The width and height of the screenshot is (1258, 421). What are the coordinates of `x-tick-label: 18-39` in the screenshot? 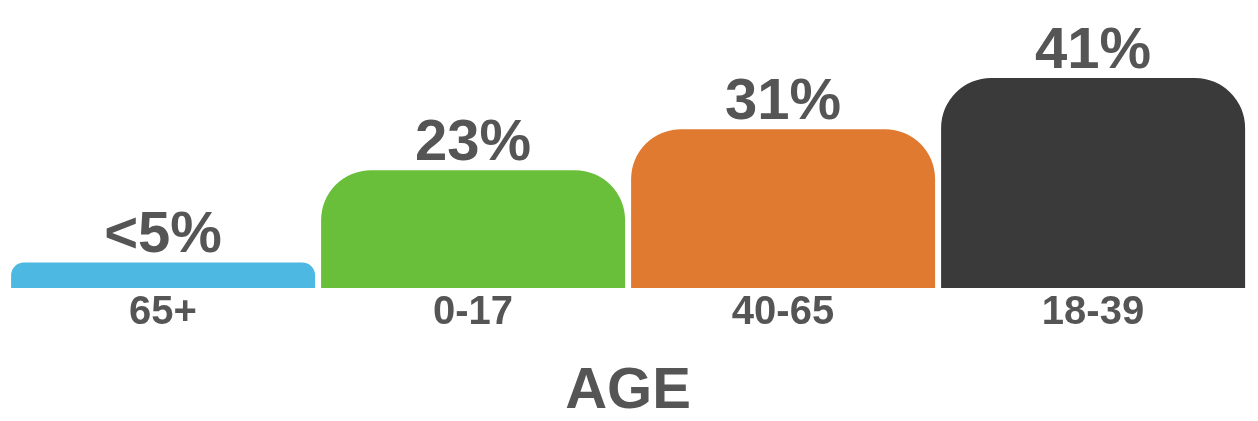 It's located at (1093, 310).